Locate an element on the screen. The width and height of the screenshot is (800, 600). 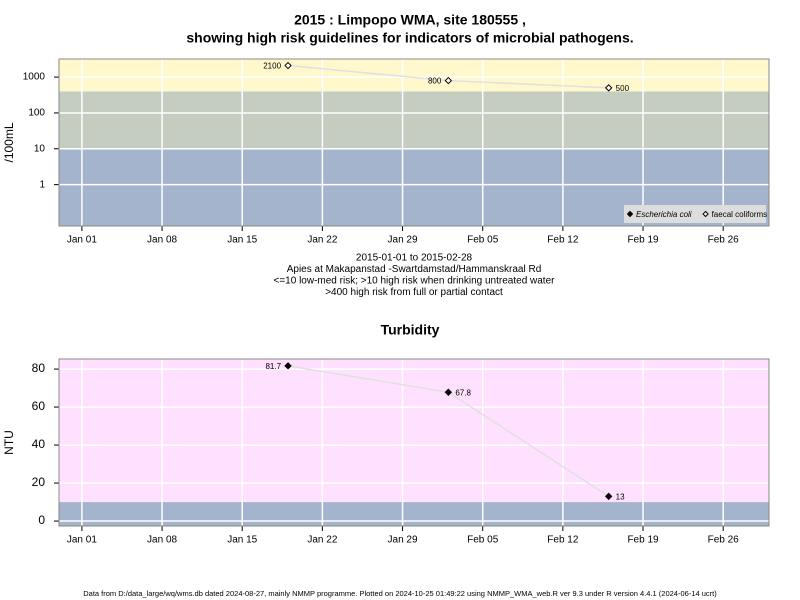
chart-title: 2015 : Limpopo WMA, site 180555 , is located at coordinates (410, 20).